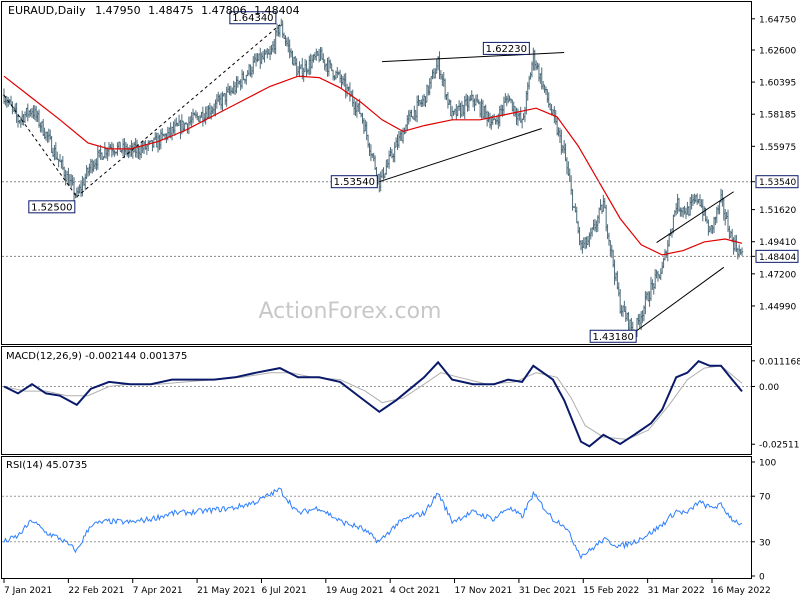  What do you see at coordinates (777, 116) in the screenshot?
I see `y-tick-label: 1.58185` at bounding box center [777, 116].